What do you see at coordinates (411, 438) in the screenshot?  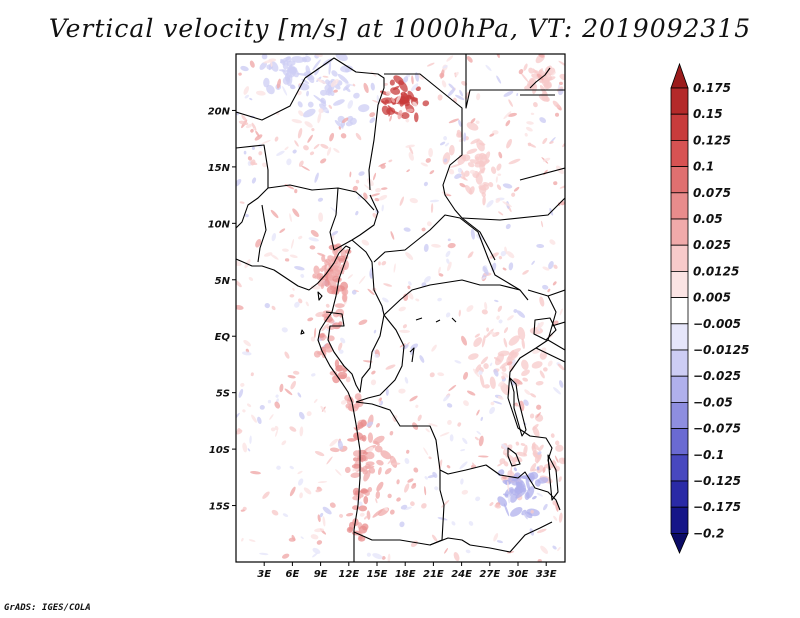 I see `border-angola-north` at bounding box center [411, 438].